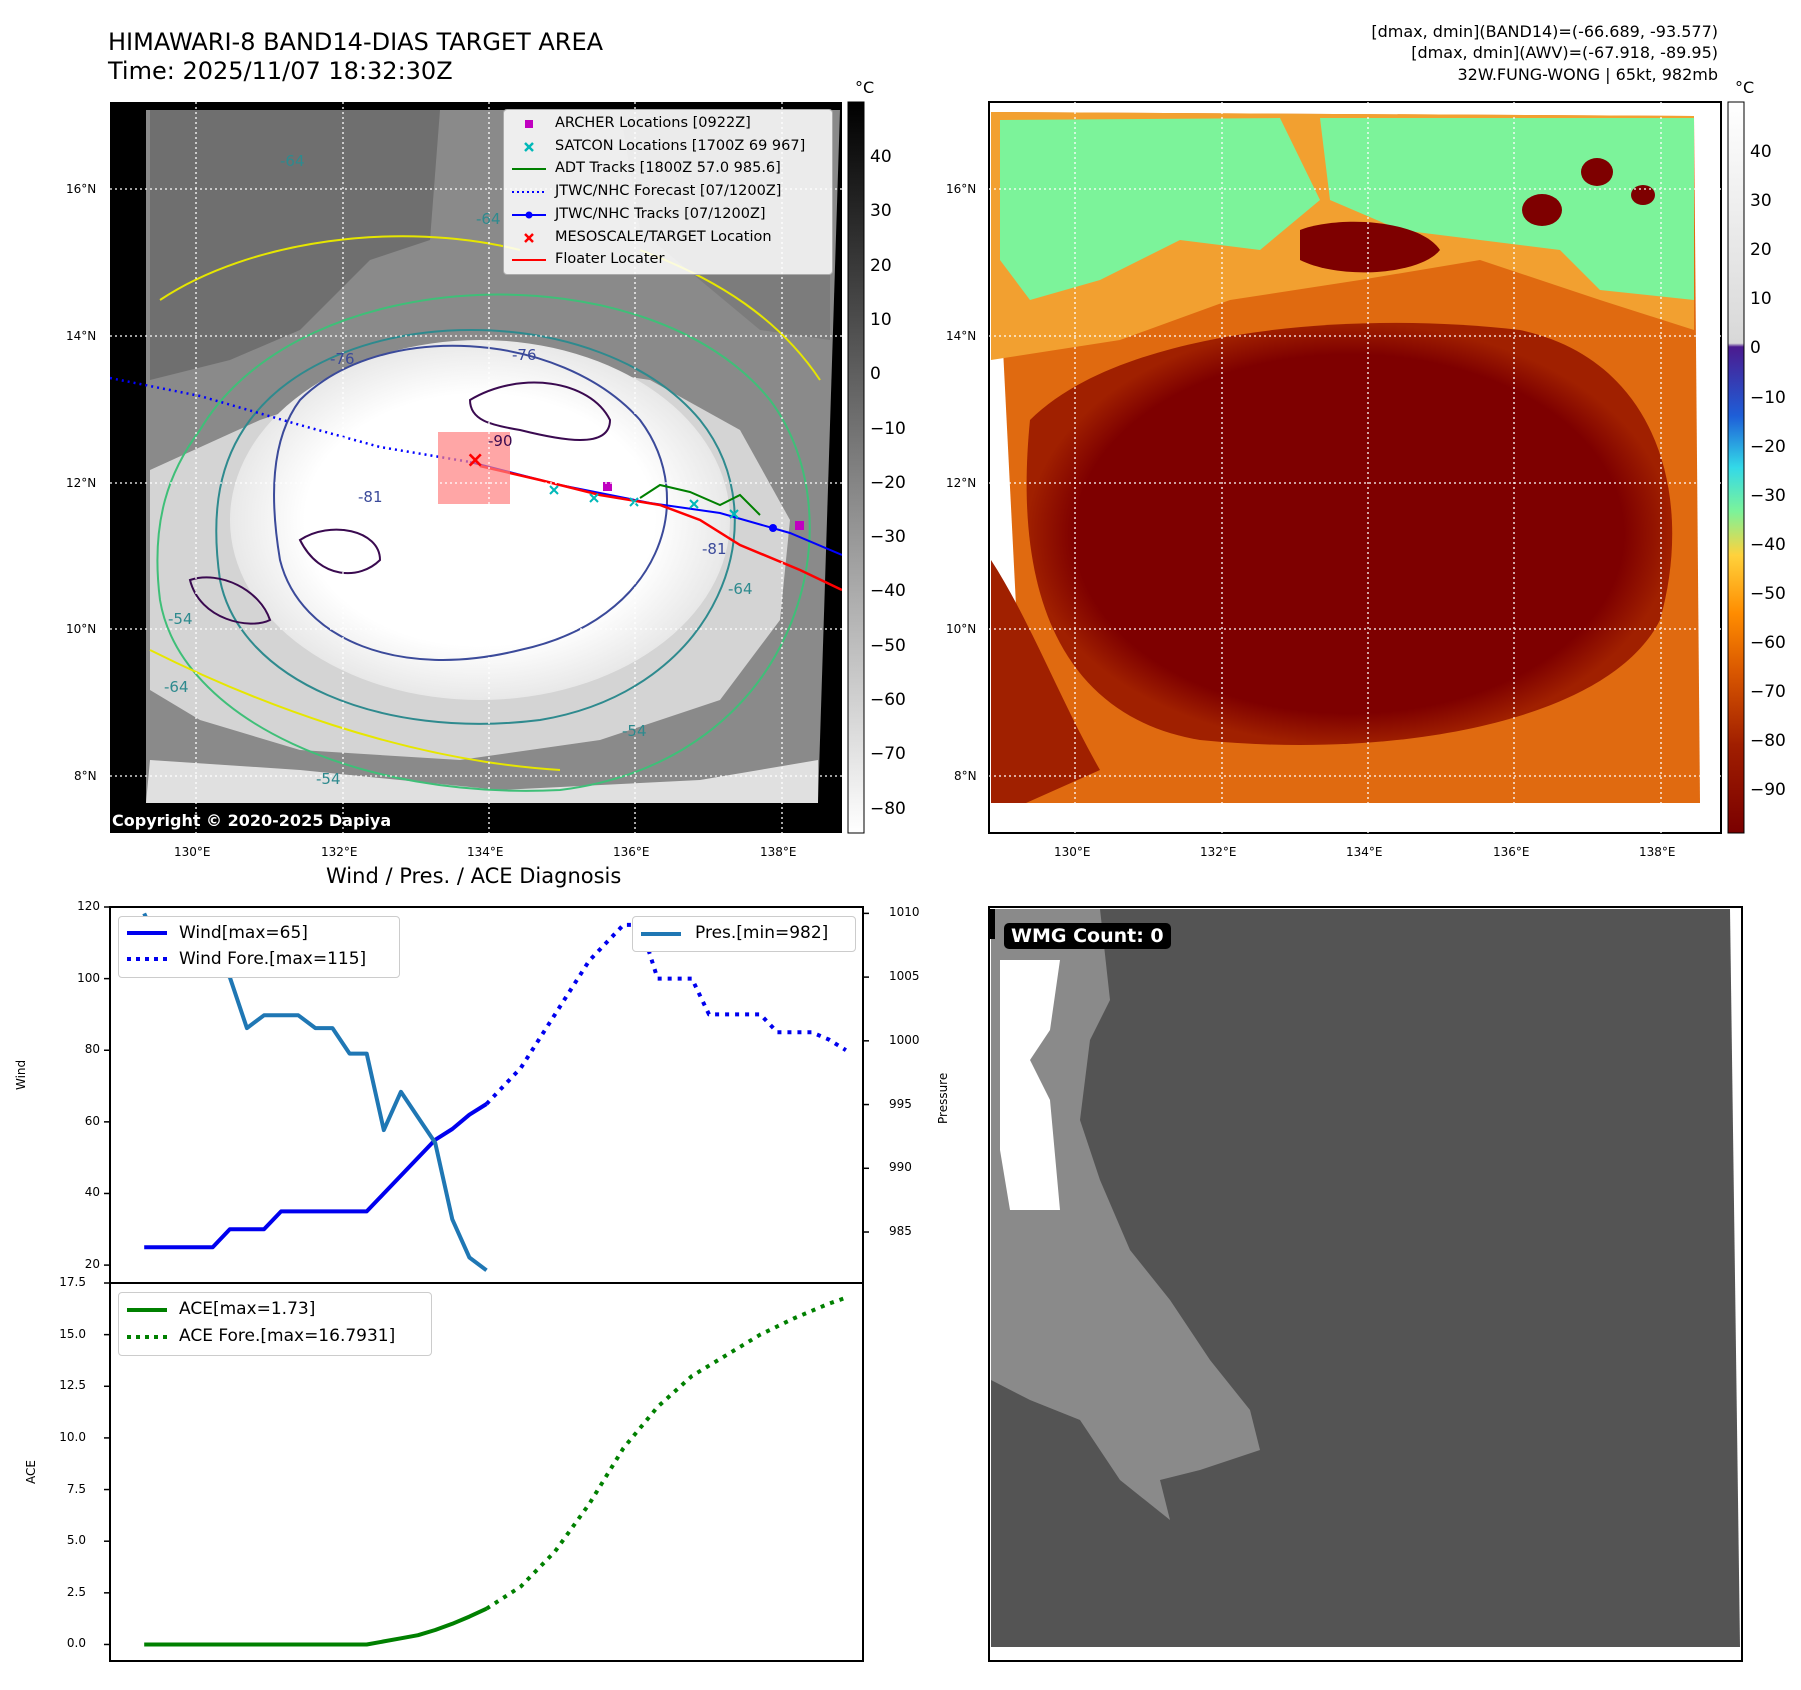 The height and width of the screenshot is (1690, 1801). What do you see at coordinates (88, 906) in the screenshot?
I see `y-tick-label: 120` at bounding box center [88, 906].